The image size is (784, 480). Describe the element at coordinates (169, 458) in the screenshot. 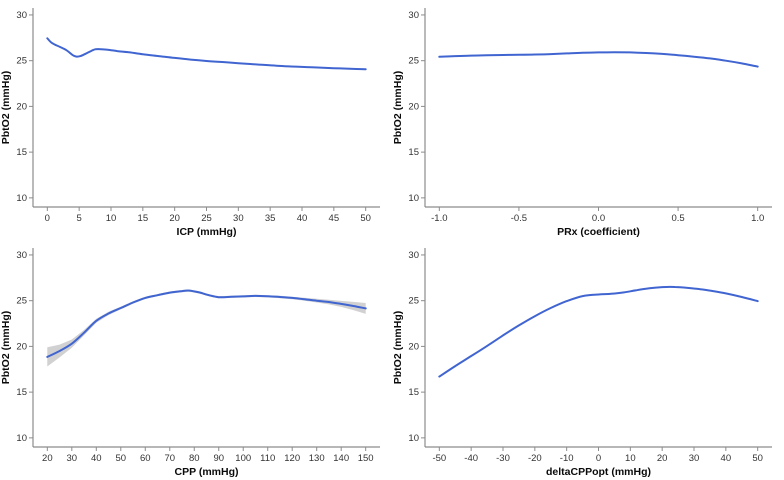

I see `x-tick-label: 70` at that location.